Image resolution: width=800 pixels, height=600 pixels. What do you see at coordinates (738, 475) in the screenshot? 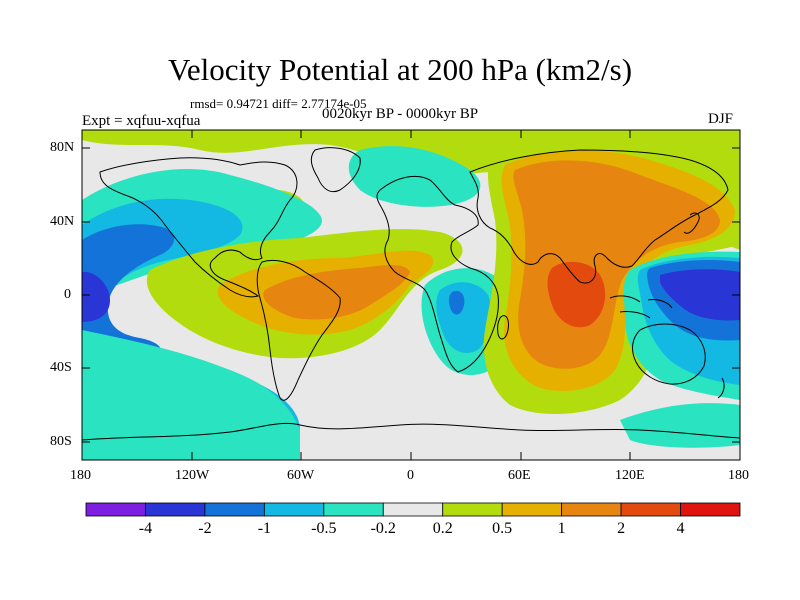
I see `lon-label-180e: 180` at bounding box center [738, 475].